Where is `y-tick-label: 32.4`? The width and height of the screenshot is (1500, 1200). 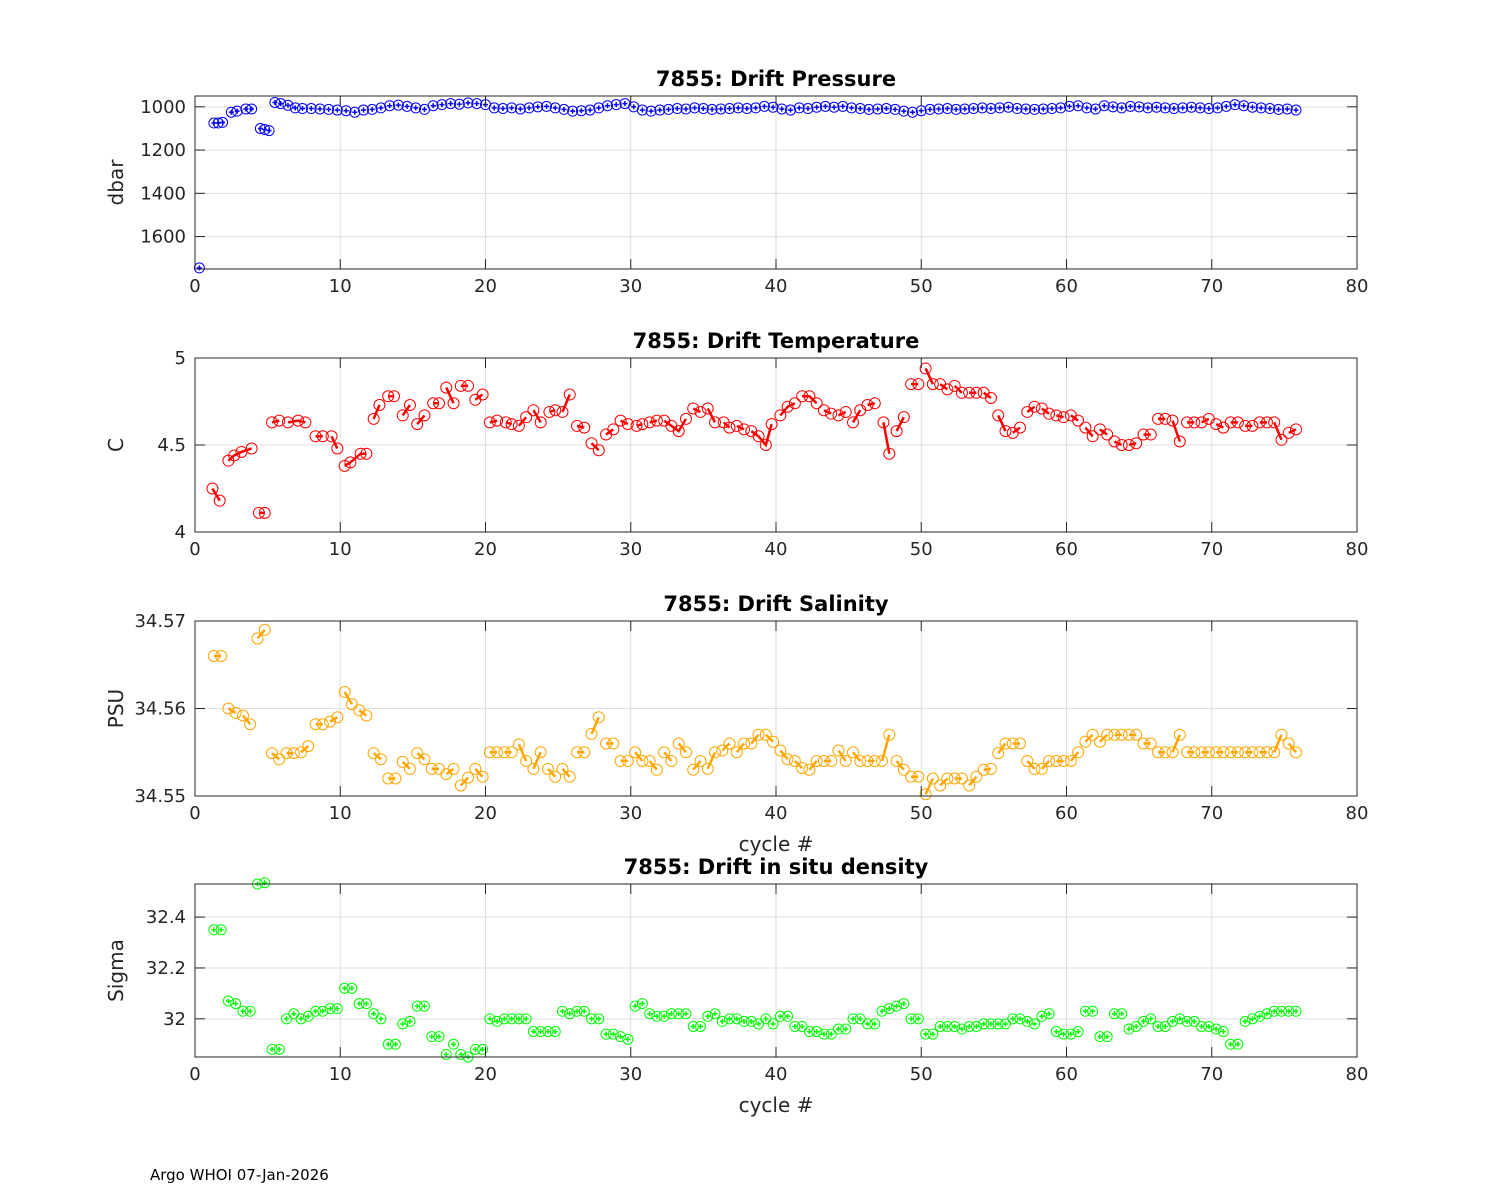 y-tick-label: 32.4 is located at coordinates (166, 917).